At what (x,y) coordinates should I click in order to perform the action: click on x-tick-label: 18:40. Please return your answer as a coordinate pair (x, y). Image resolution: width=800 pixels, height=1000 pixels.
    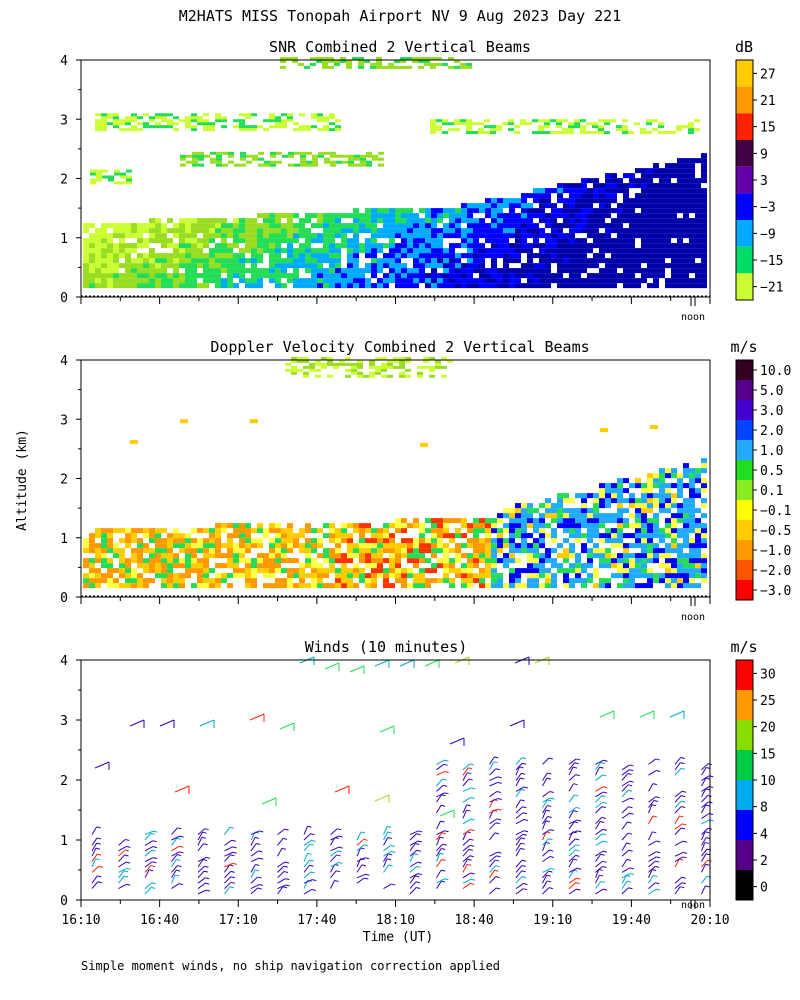
    Looking at the image, I should click on (474, 920).